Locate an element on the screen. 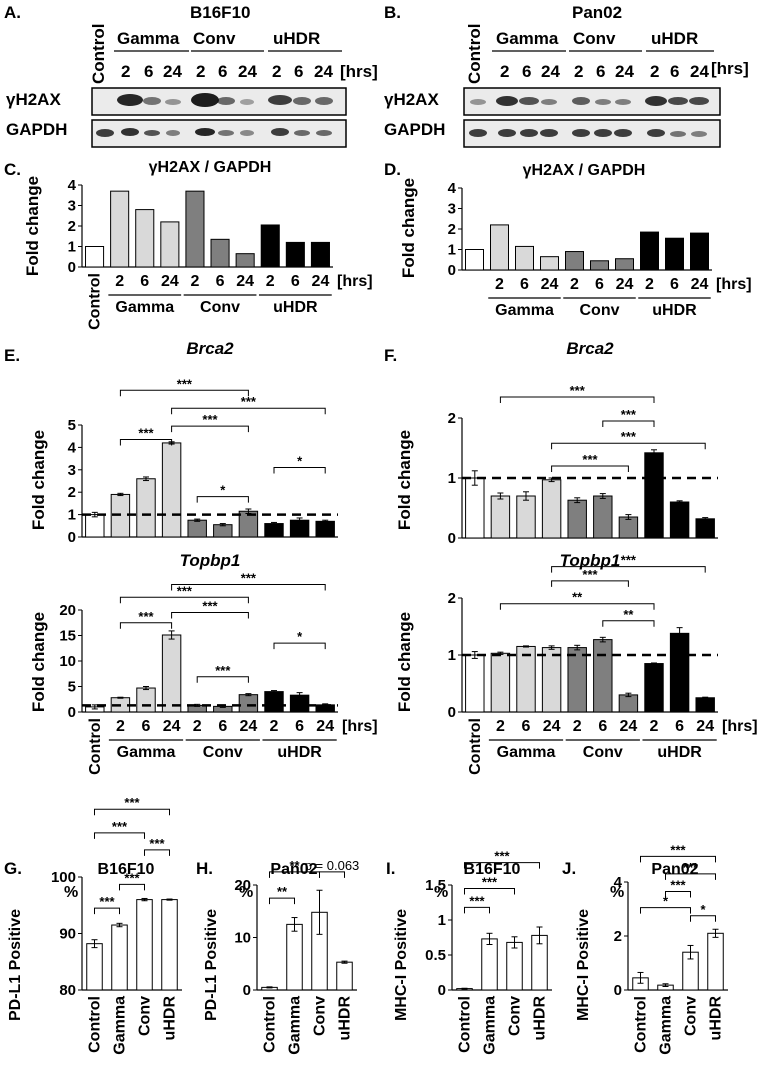  blot-a-unit: [hrs] is located at coordinates (359, 71).